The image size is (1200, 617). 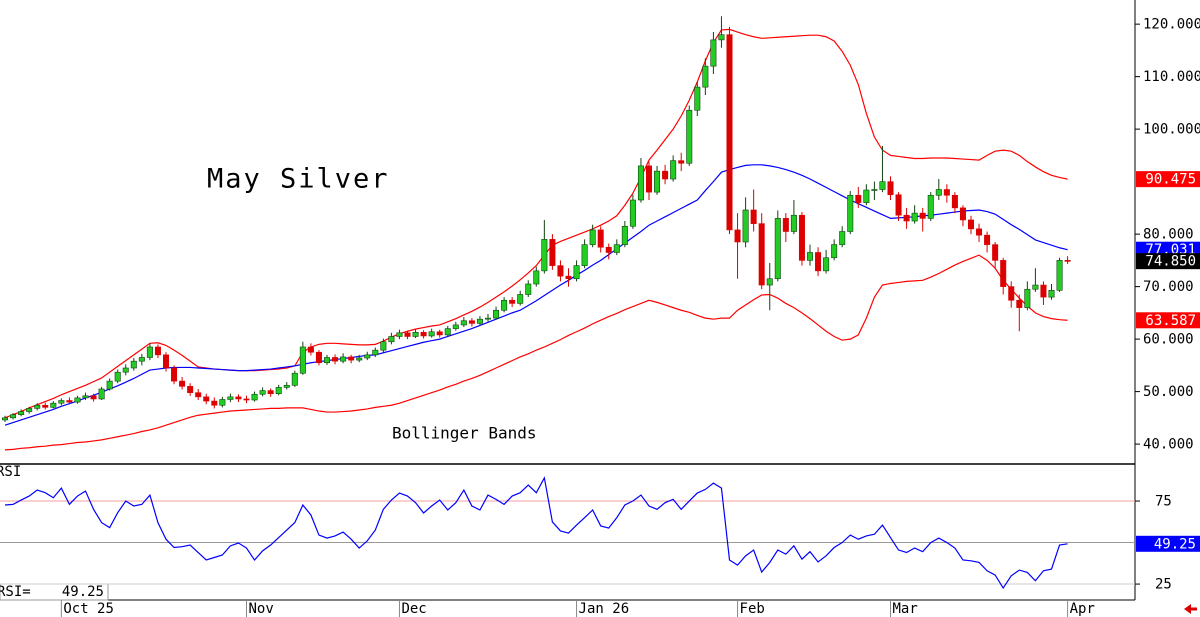 What do you see at coordinates (10, 472) in the screenshot?
I see `rsi-title: RSI` at bounding box center [10, 472].